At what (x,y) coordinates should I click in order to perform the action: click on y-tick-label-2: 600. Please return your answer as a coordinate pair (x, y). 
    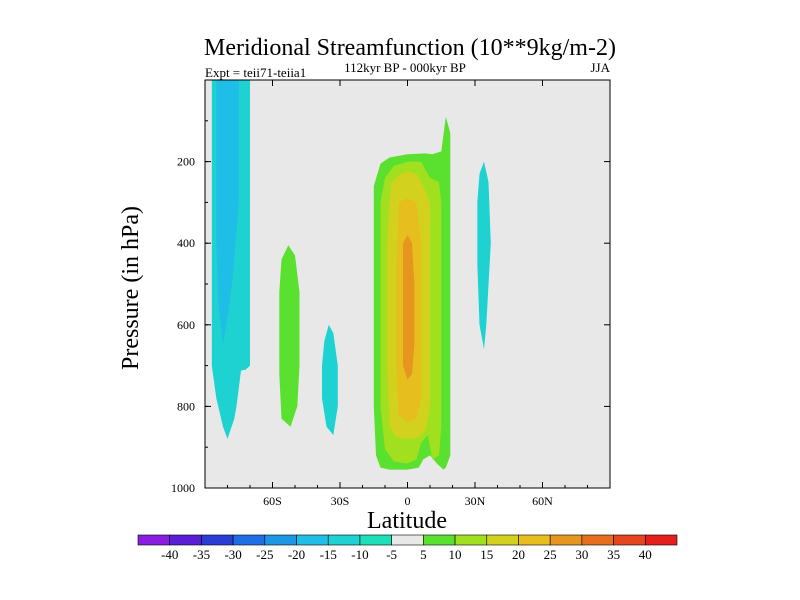
    Looking at the image, I should click on (186, 325).